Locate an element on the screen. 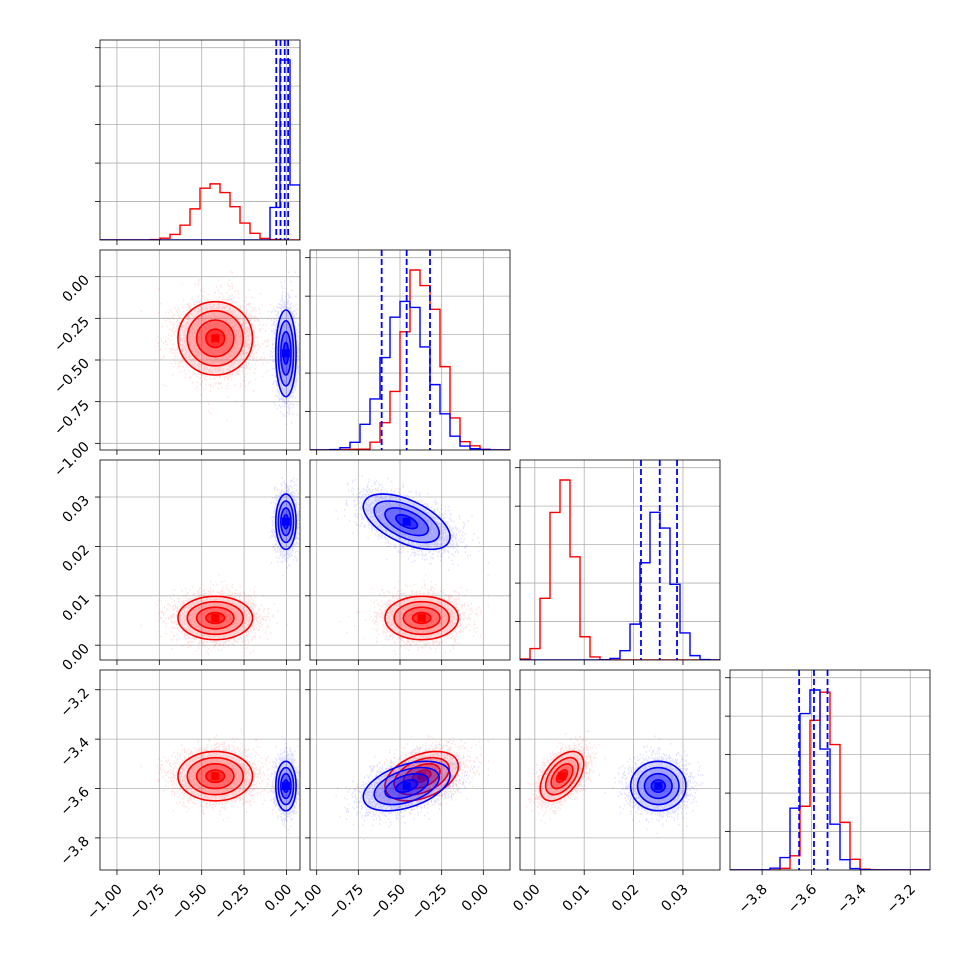  y-tick-label: −0.25 is located at coordinates (72, 335).